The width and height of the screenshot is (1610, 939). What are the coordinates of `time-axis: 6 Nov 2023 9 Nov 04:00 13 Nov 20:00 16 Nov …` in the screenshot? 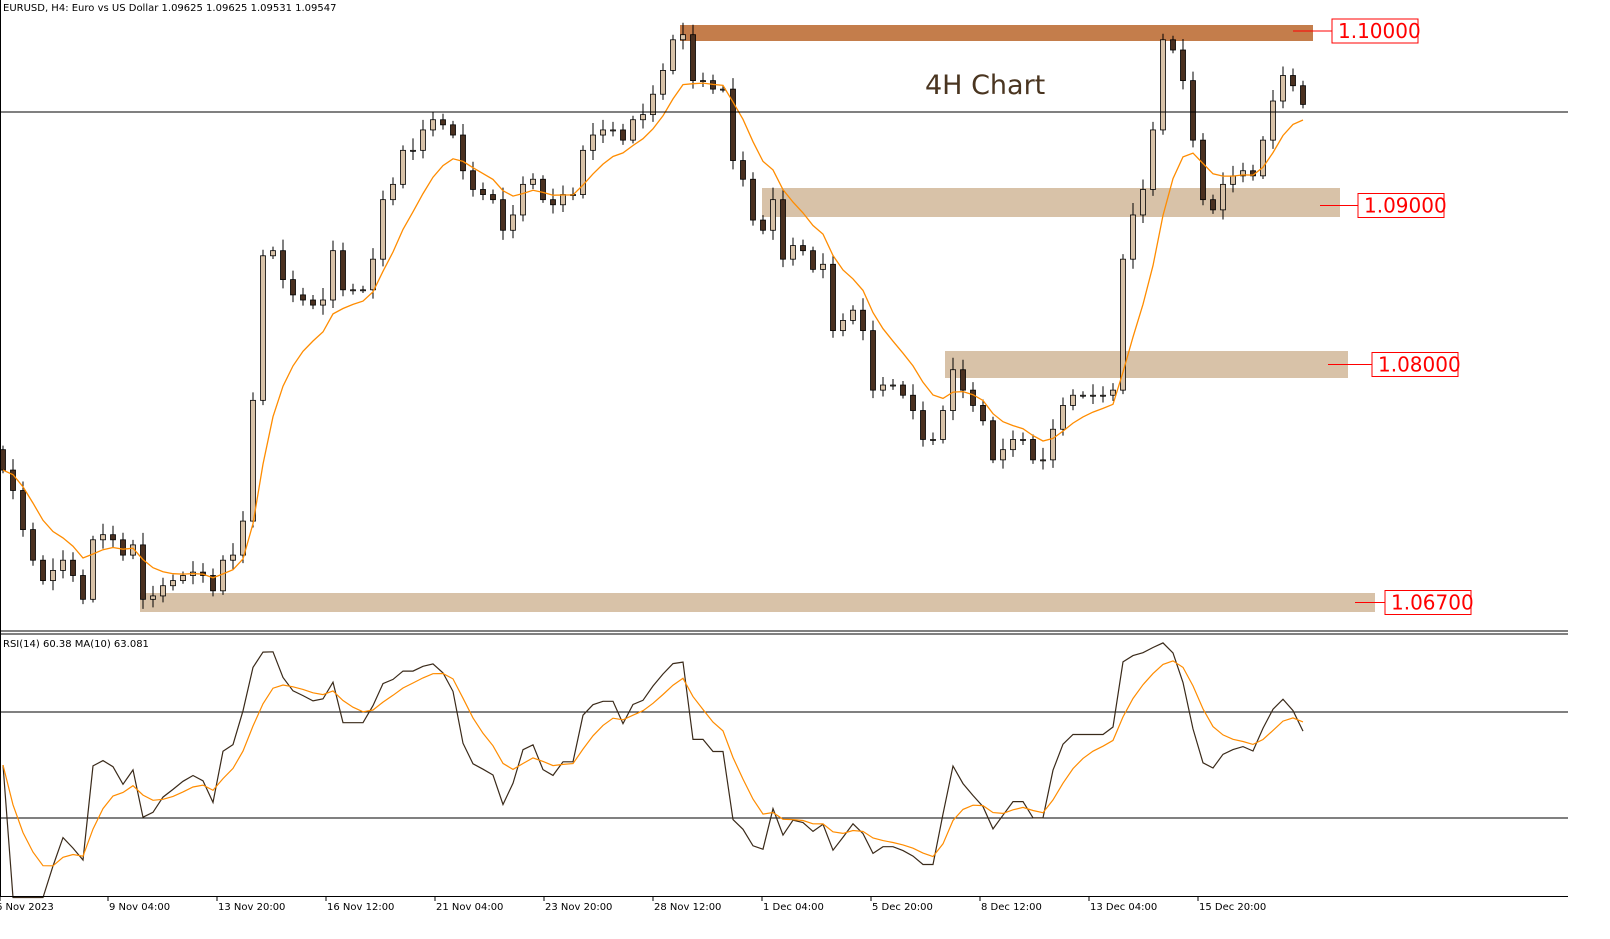 It's located at (633, 905).